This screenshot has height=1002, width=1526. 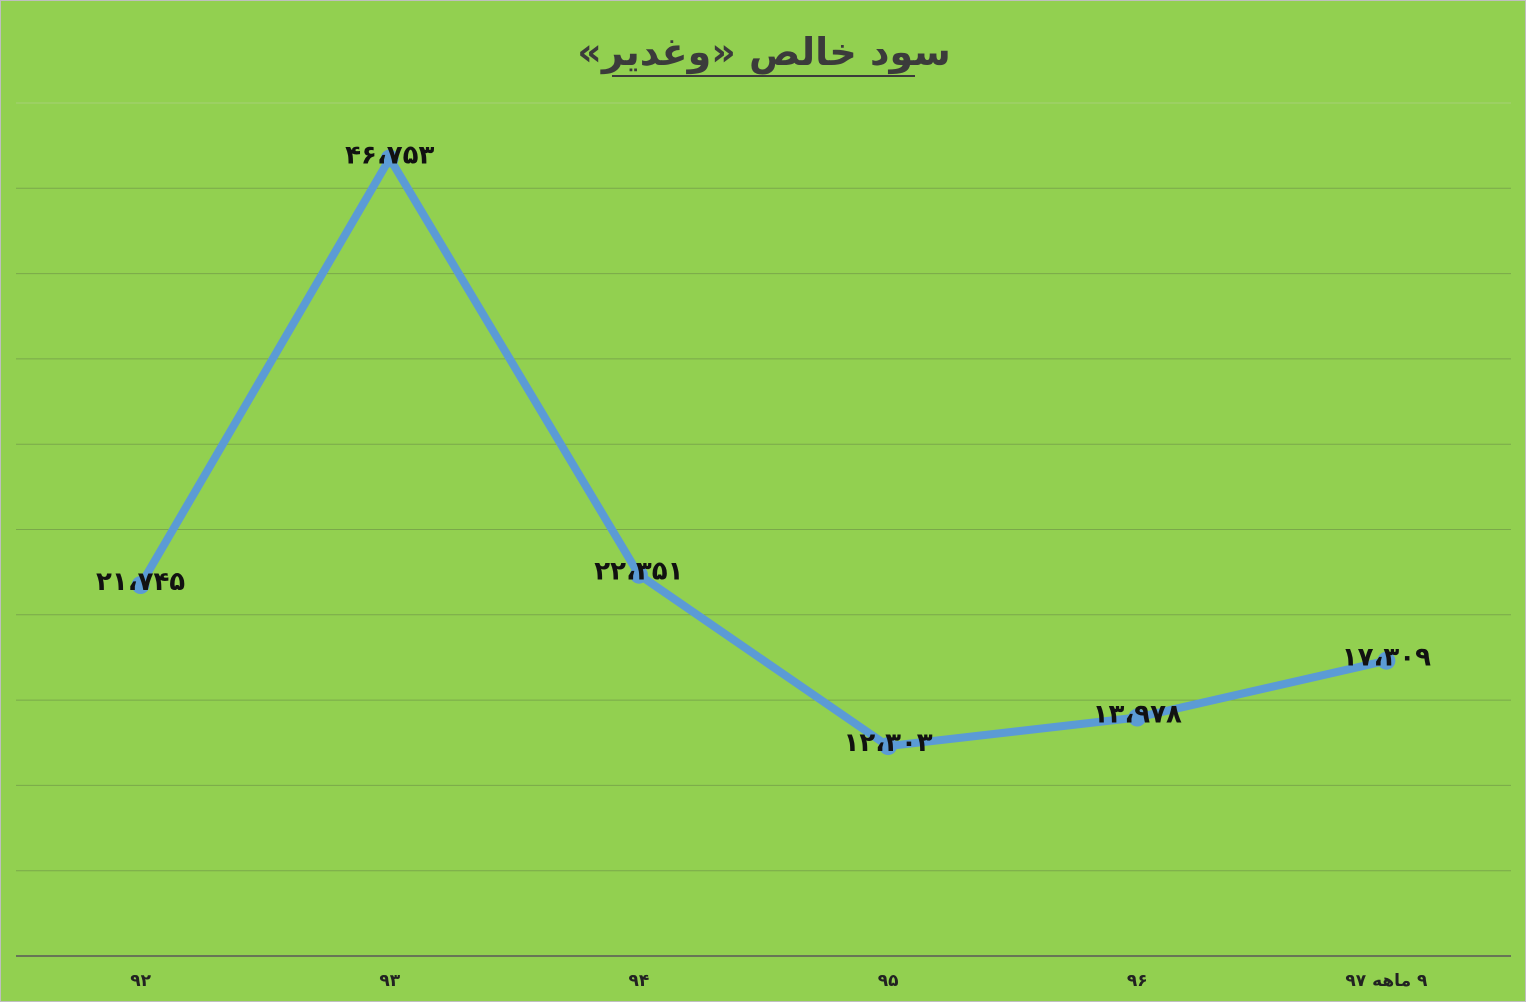 I want to click on x-tick-label: ۹۲, so click(x=140, y=981).